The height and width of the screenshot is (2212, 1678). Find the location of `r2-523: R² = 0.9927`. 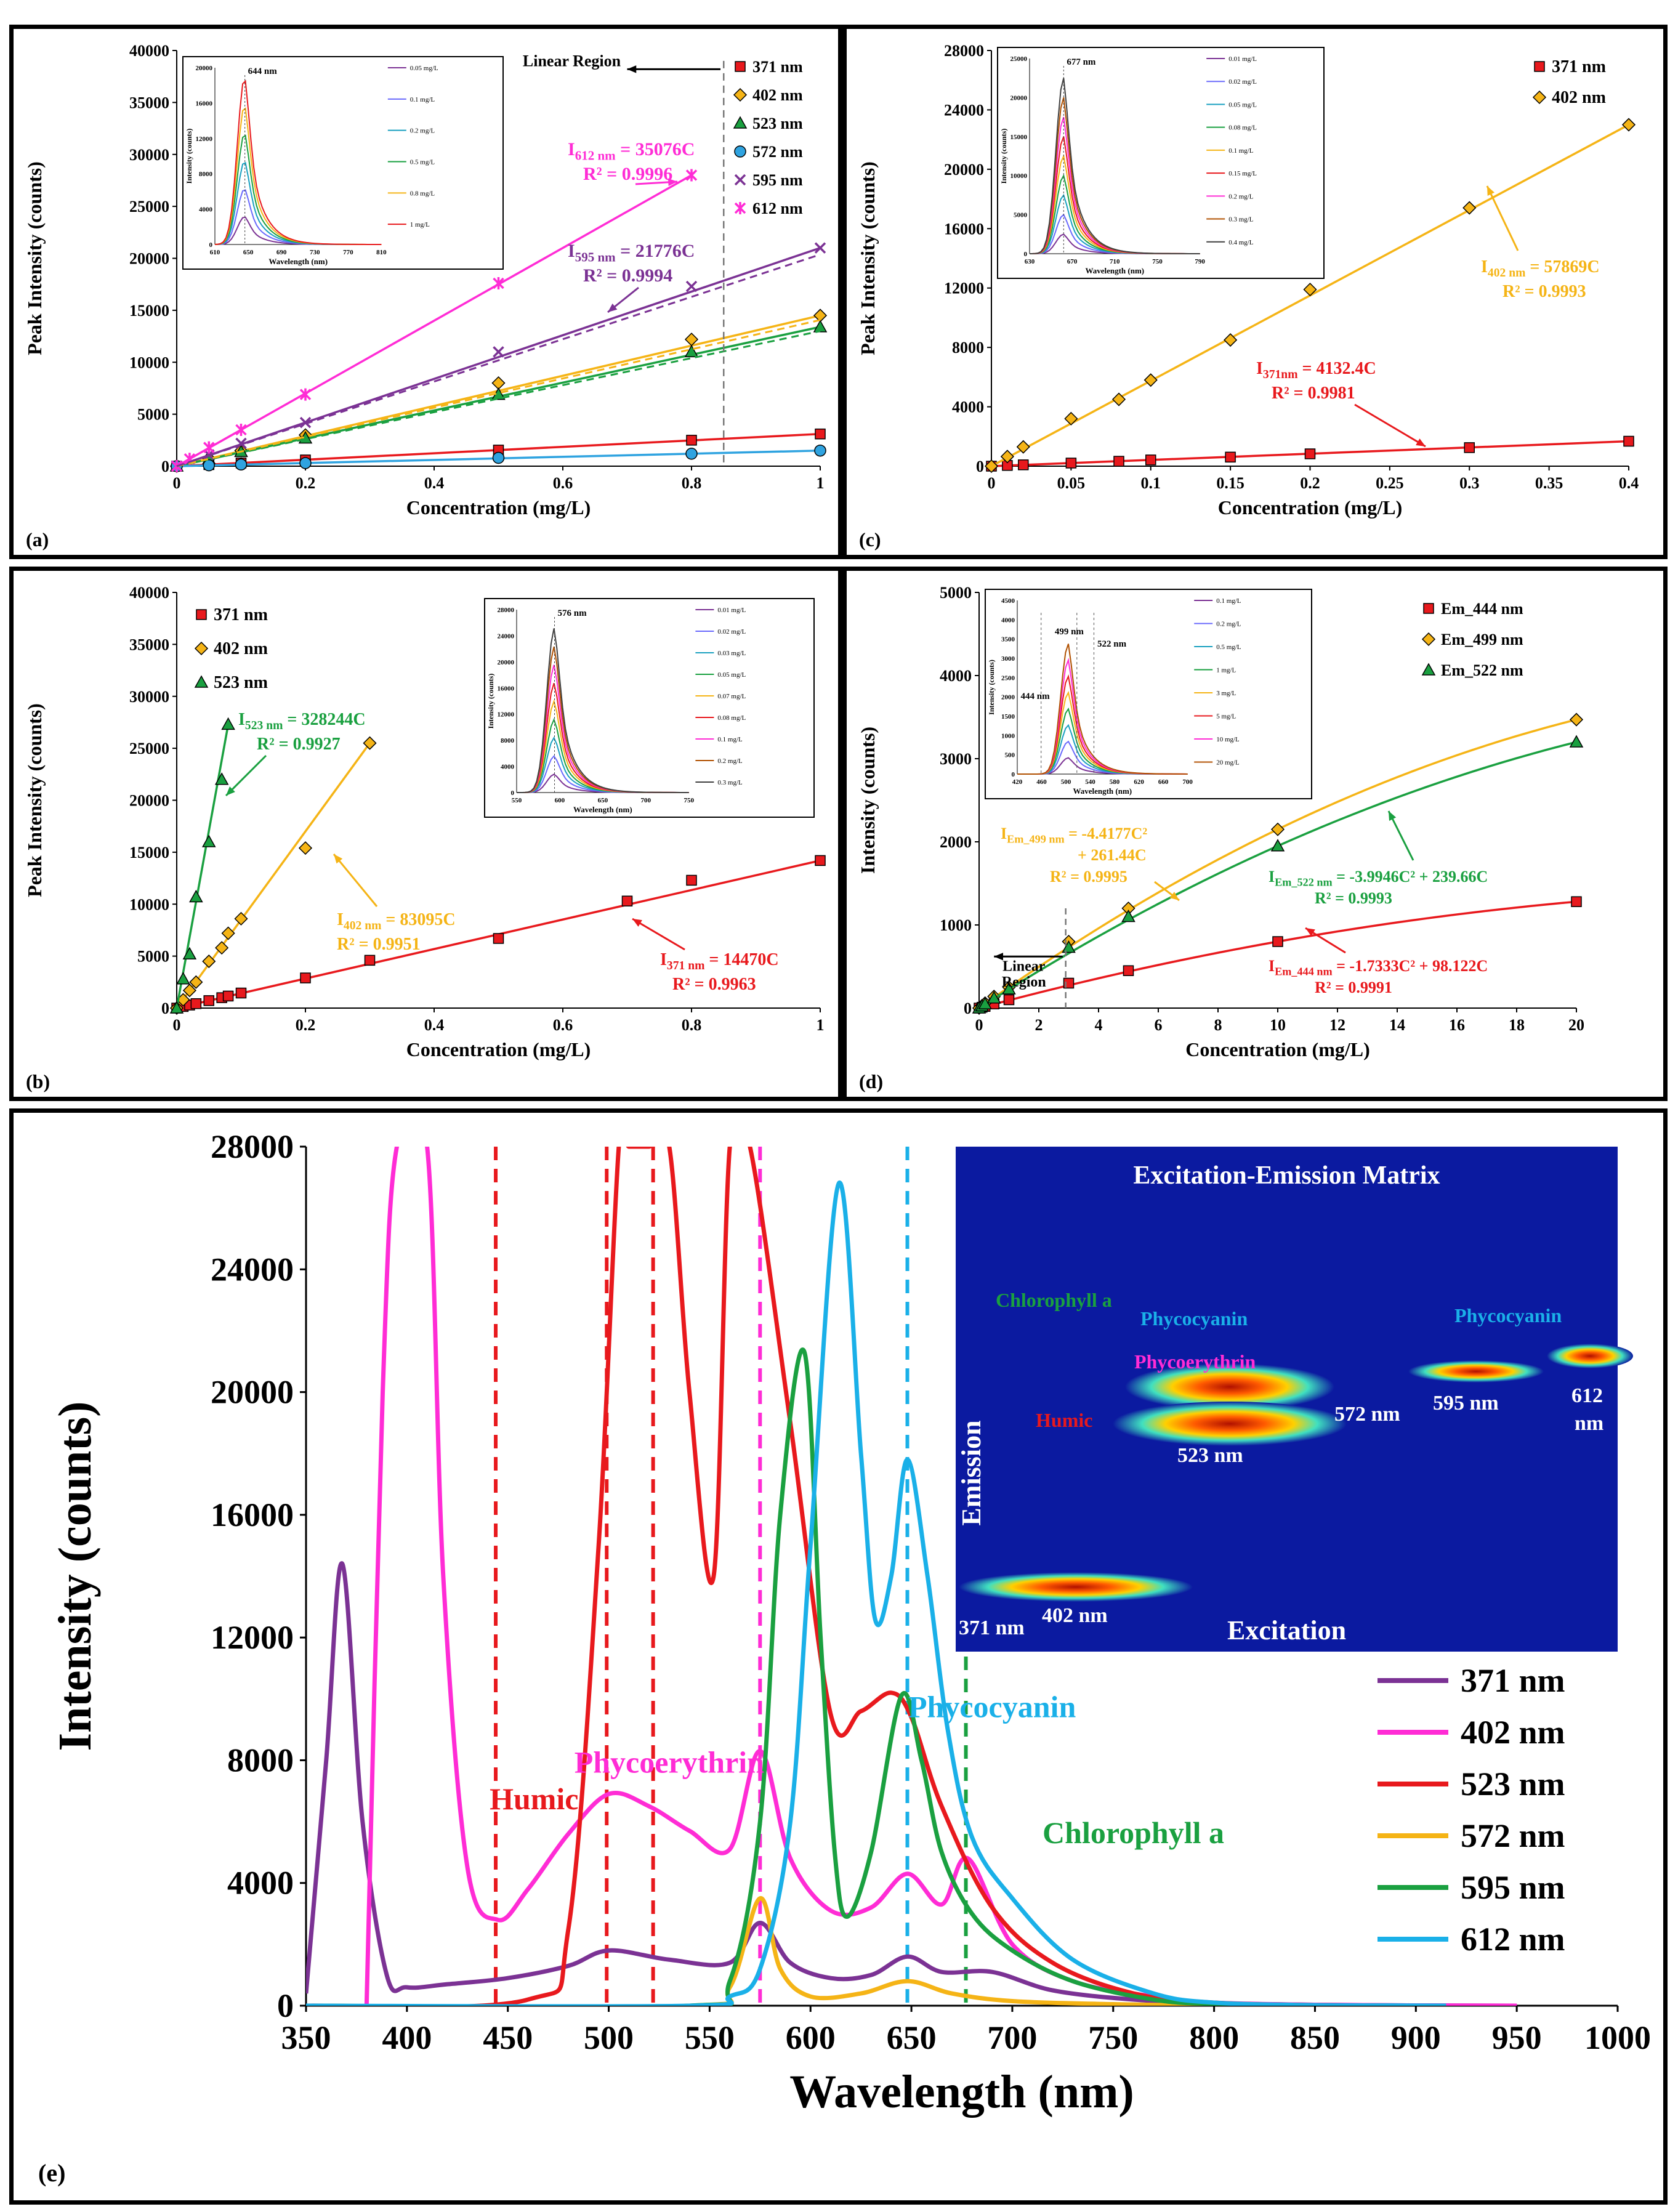

r2-523: R² = 0.9927 is located at coordinates (299, 745).